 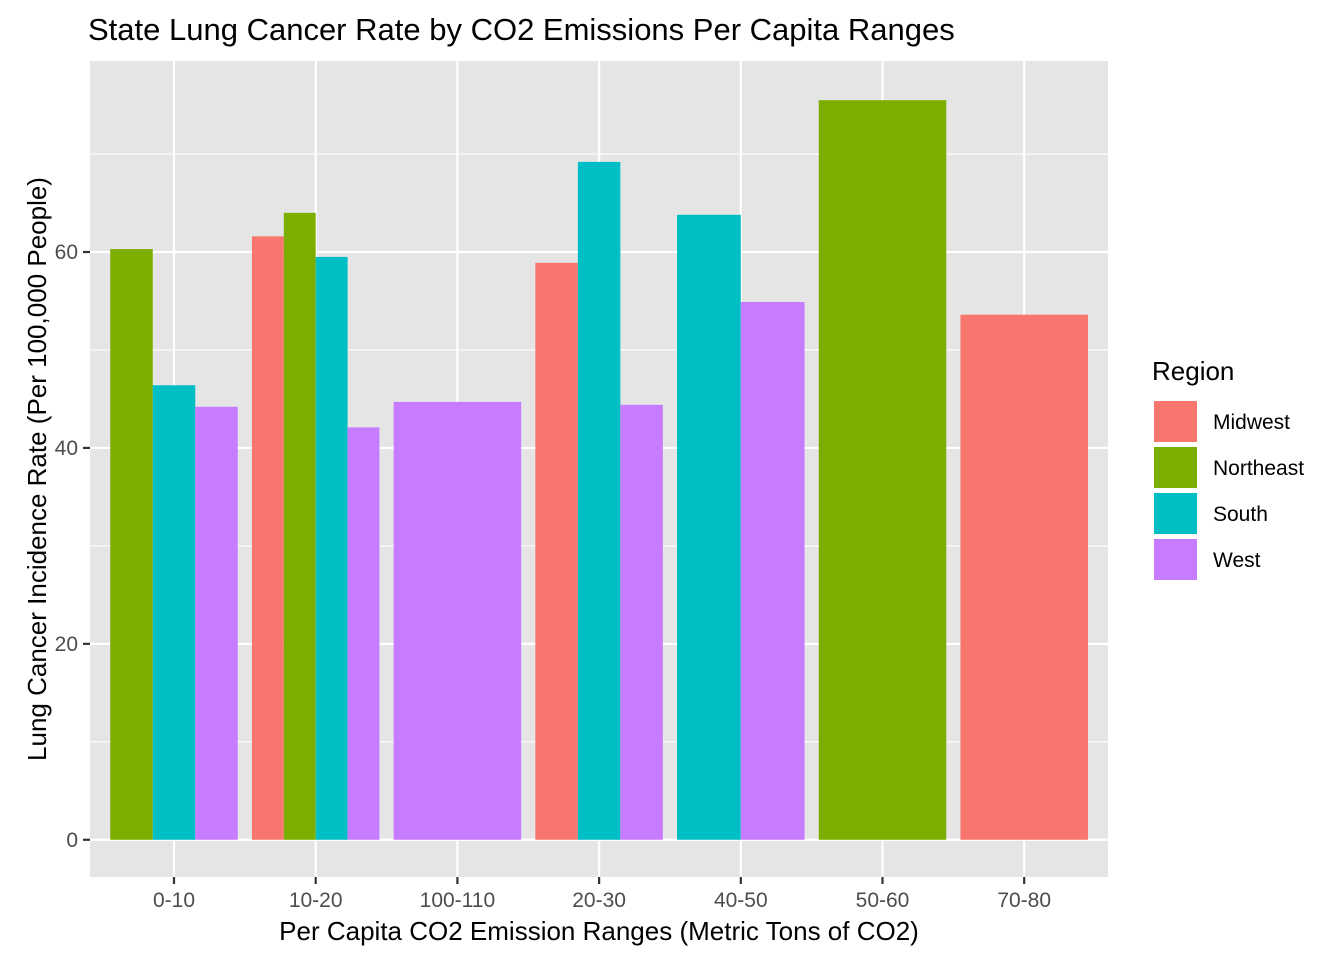 What do you see at coordinates (1251, 422) in the screenshot?
I see `legend-label-midwest: Midwest` at bounding box center [1251, 422].